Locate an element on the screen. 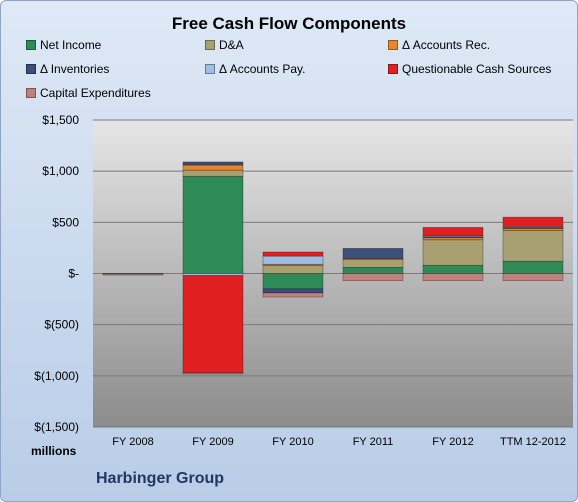 The height and width of the screenshot is (502, 578). y-tick-label: $(1,000) is located at coordinates (56, 376).